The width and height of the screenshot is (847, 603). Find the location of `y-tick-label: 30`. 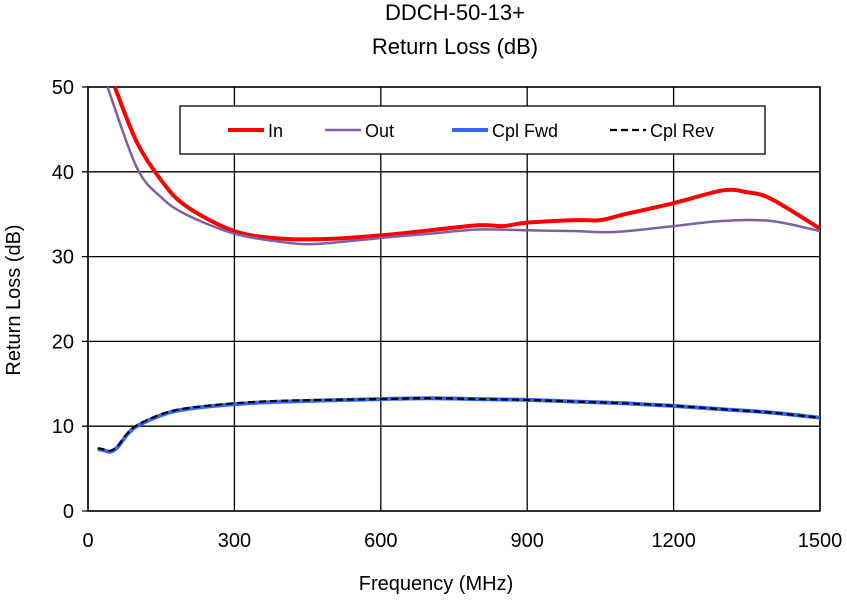

y-tick-label: 30 is located at coordinates (63, 258).